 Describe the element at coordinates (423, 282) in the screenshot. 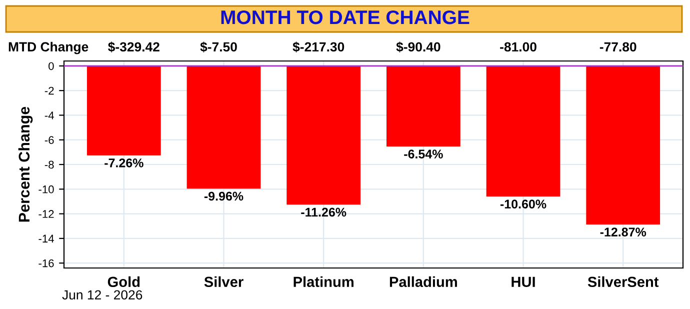

I see `x-tick-label: Palladium` at that location.